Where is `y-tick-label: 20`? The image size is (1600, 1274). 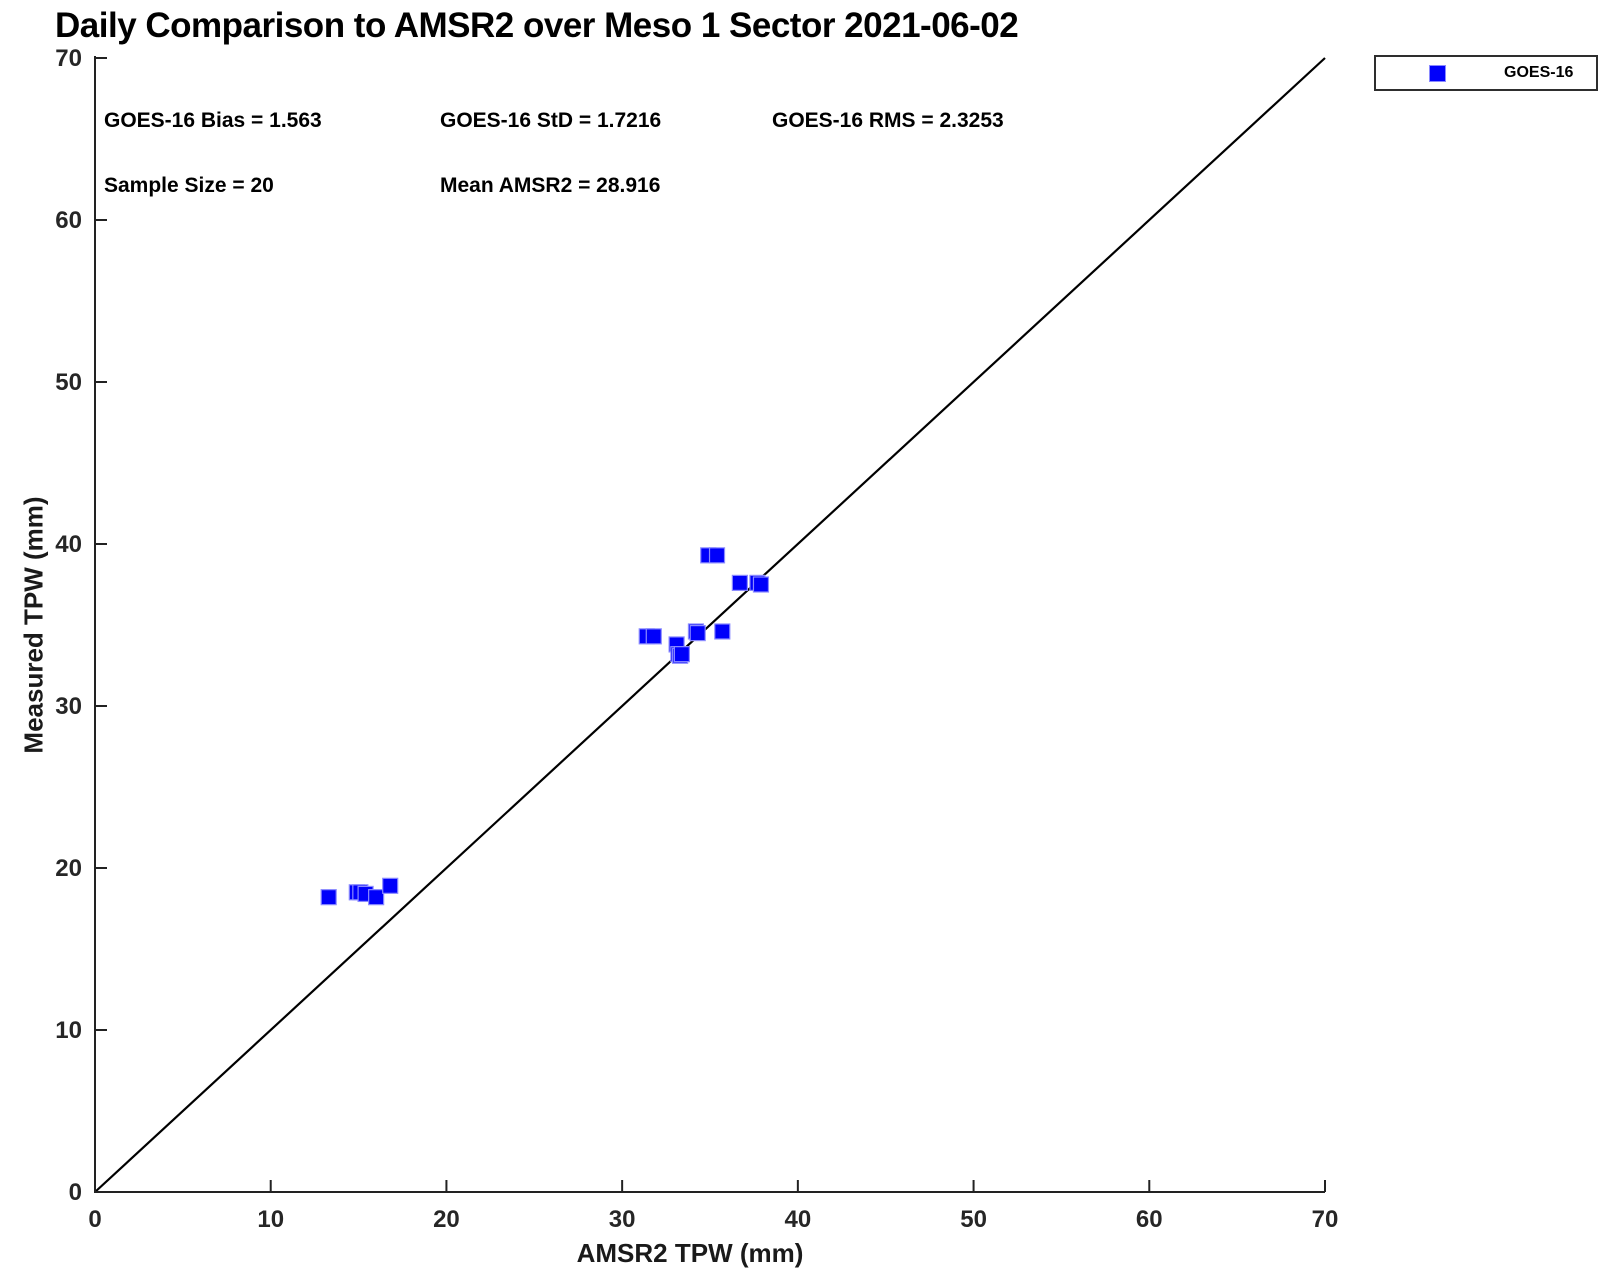 y-tick-label: 20 is located at coordinates (68, 868).